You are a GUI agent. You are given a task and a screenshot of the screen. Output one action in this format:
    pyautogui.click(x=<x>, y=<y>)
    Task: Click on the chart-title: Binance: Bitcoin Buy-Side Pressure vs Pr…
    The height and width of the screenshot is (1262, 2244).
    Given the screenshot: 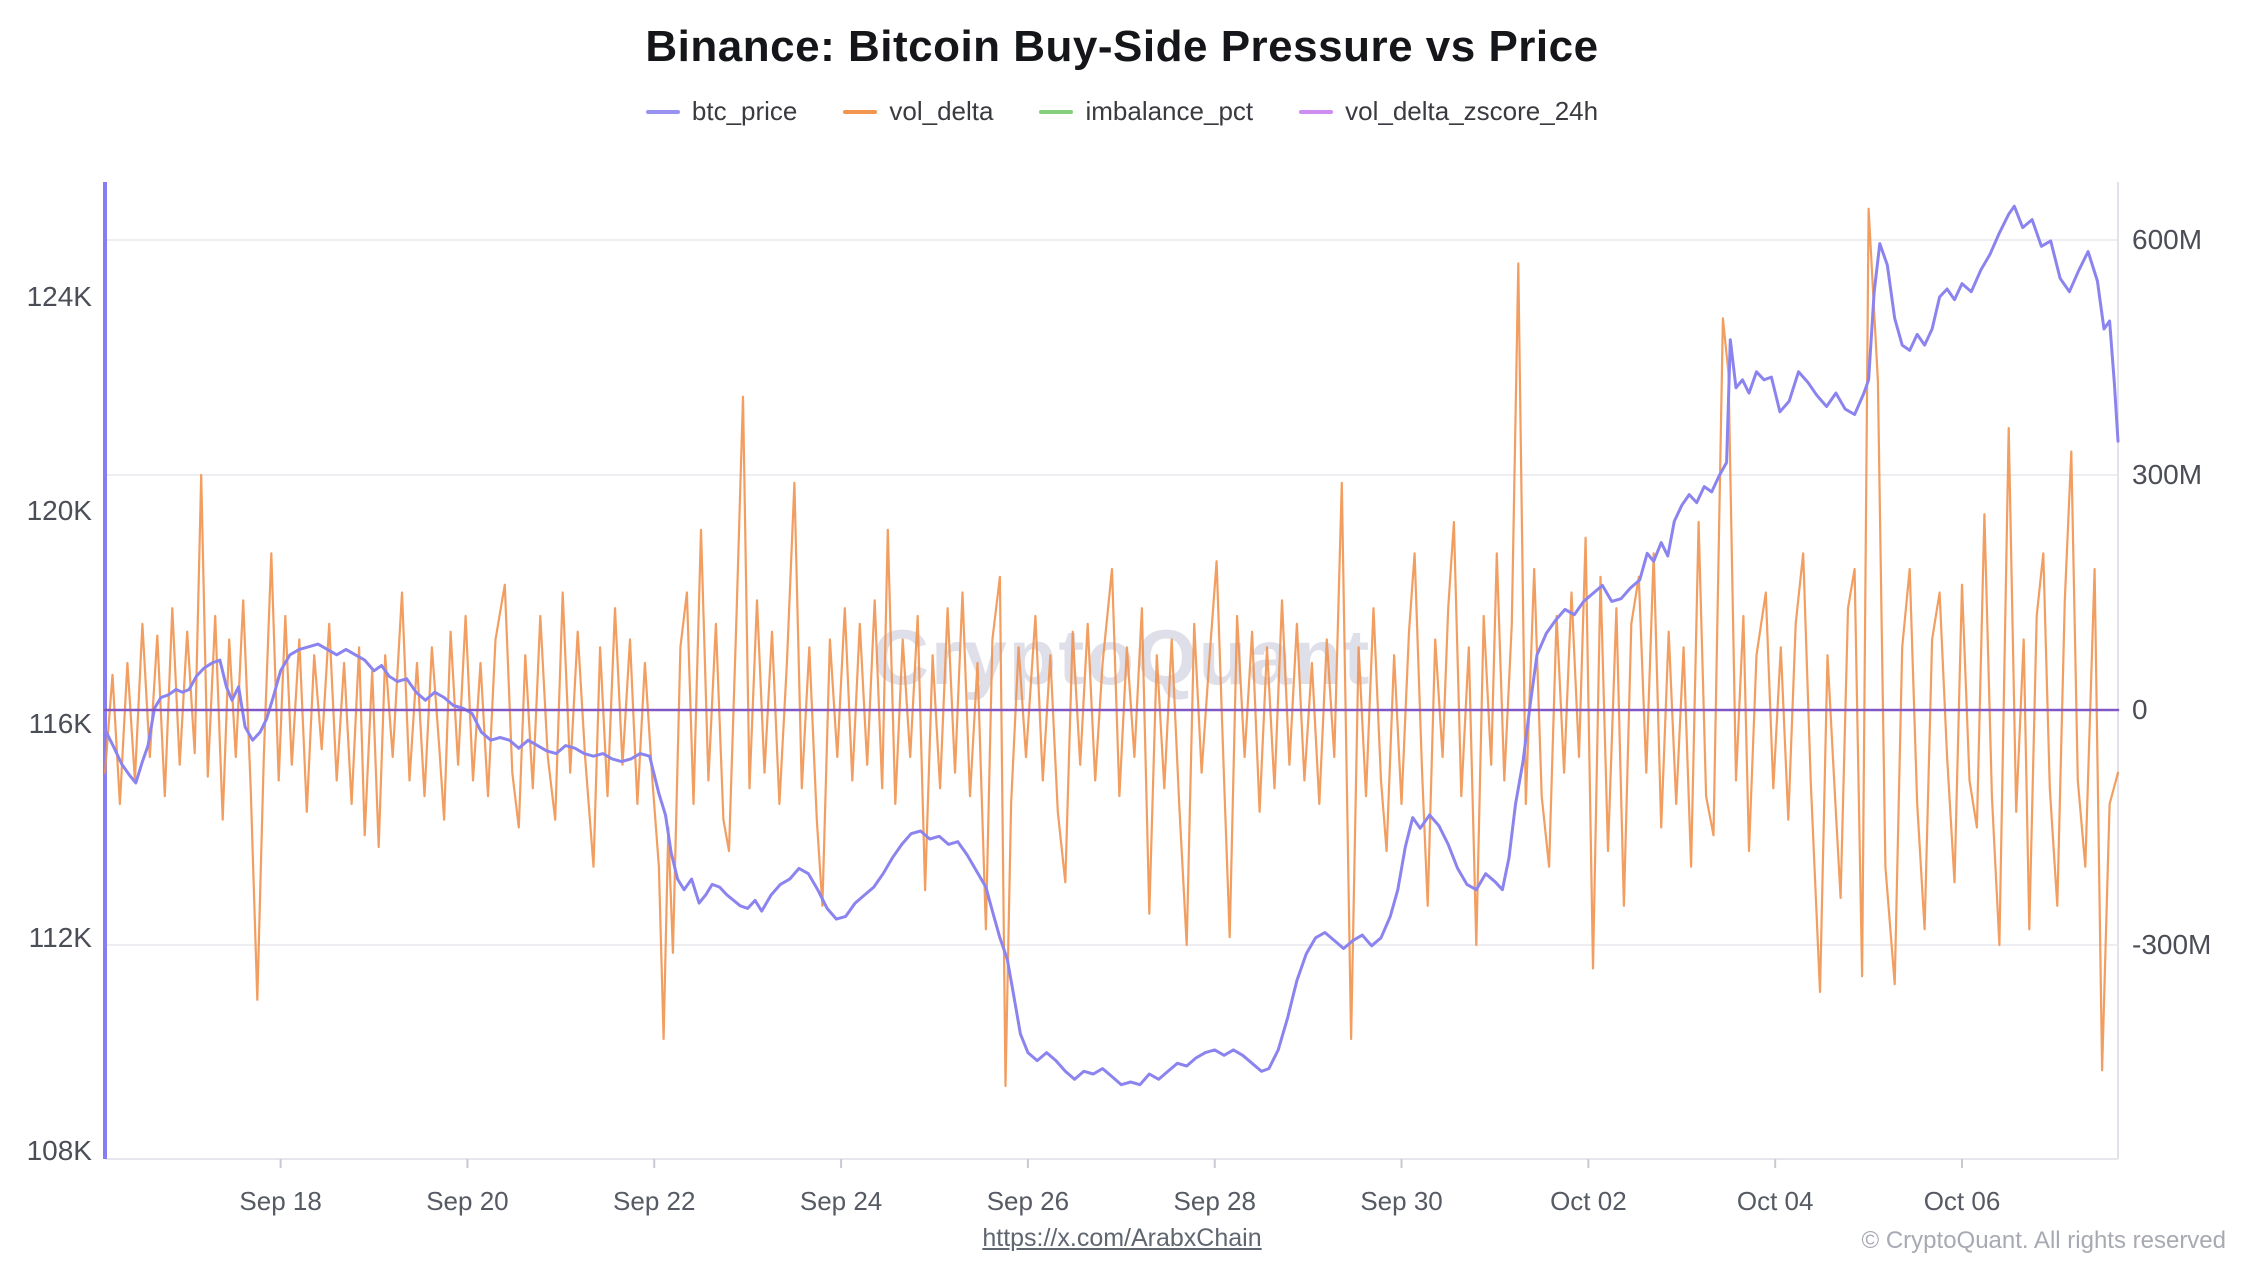 What is the action you would take?
    pyautogui.click(x=1122, y=46)
    